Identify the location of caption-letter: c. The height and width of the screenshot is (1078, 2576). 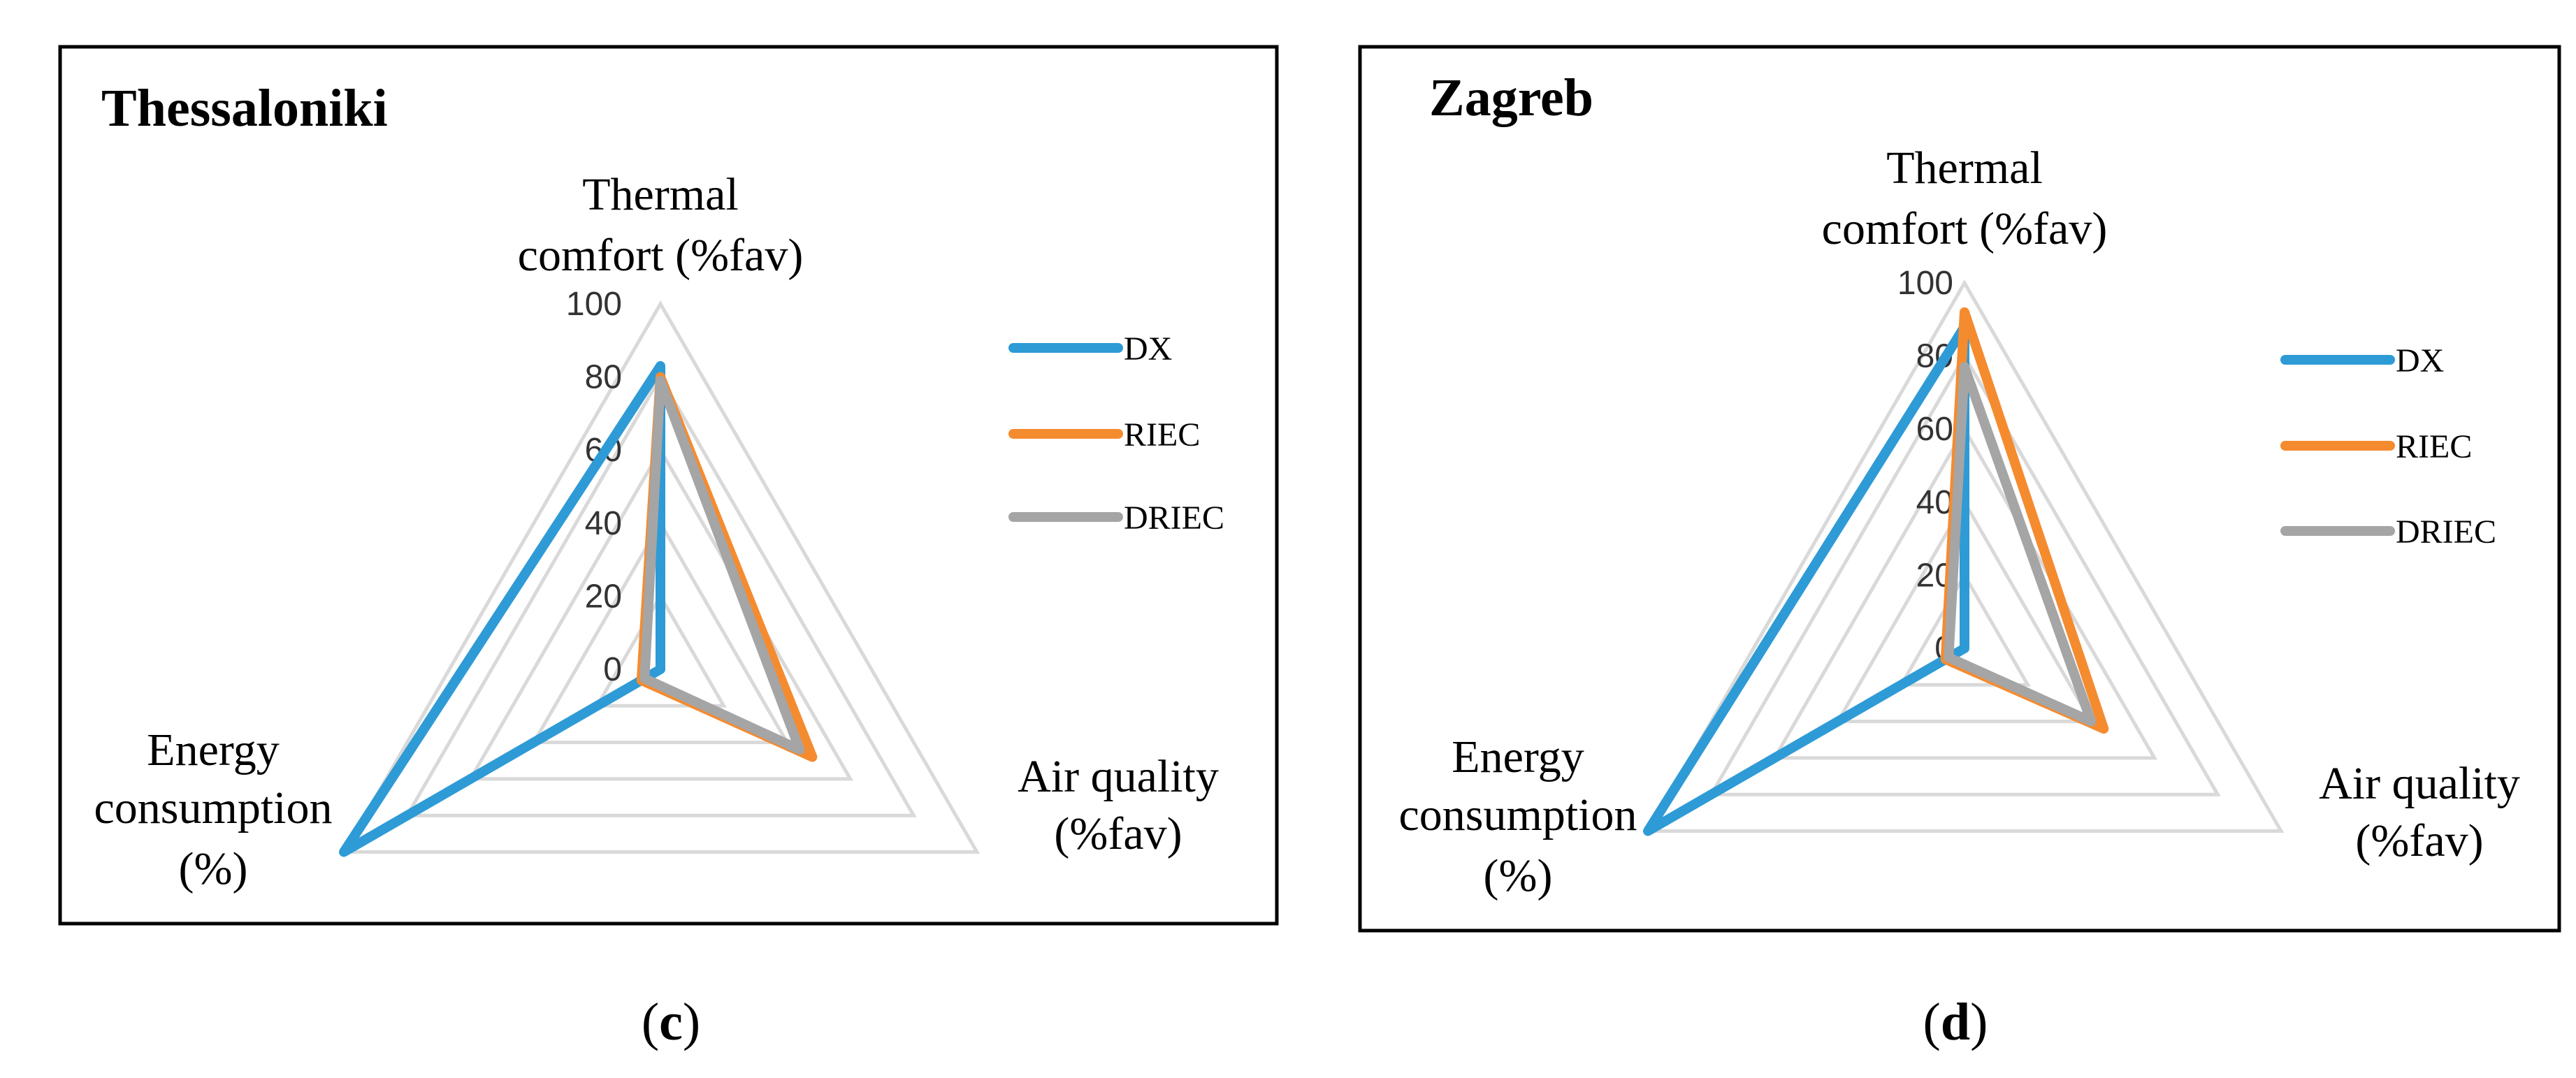
(671, 1022).